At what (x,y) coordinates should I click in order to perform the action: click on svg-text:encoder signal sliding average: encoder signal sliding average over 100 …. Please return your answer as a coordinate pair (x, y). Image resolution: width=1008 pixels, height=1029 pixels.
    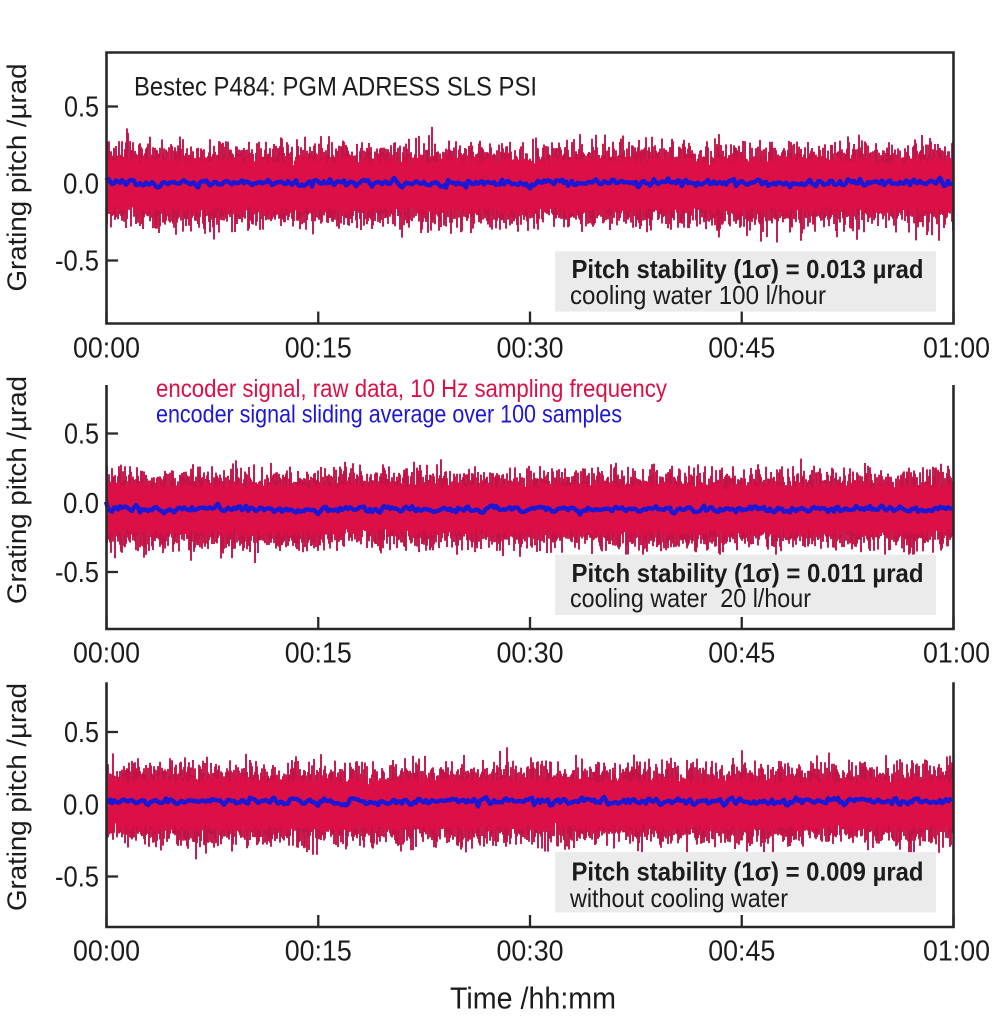
    Looking at the image, I should click on (389, 415).